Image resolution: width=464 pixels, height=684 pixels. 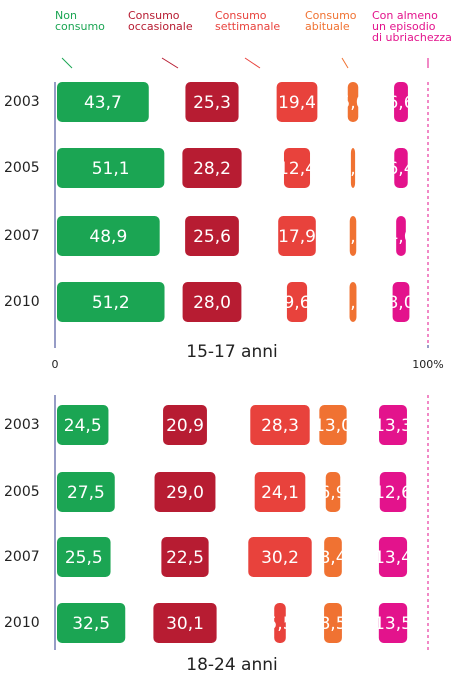 I want to click on value-label: 48,9, so click(x=108, y=237).